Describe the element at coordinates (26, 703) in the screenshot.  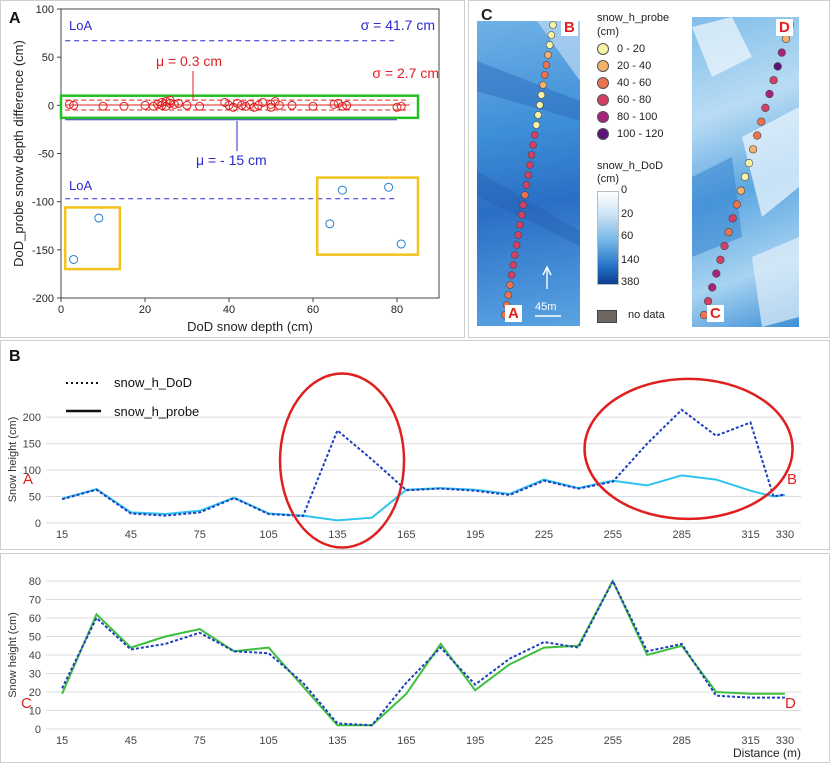
I see `endpoint-start: C` at that location.